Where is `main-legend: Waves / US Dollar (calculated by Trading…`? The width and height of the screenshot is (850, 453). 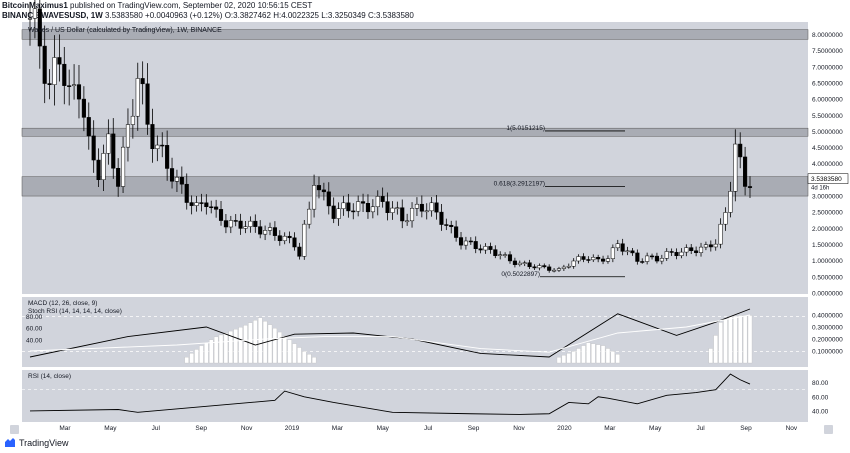 main-legend: Waves / US Dollar (calculated by Trading… is located at coordinates (125, 30).